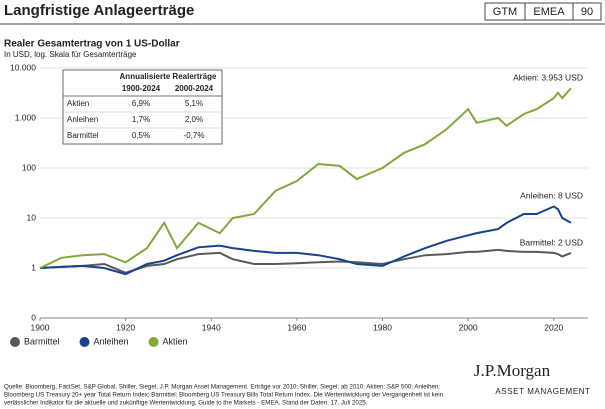 The image size is (605, 409). I want to click on tag: EMEA, so click(549, 12).